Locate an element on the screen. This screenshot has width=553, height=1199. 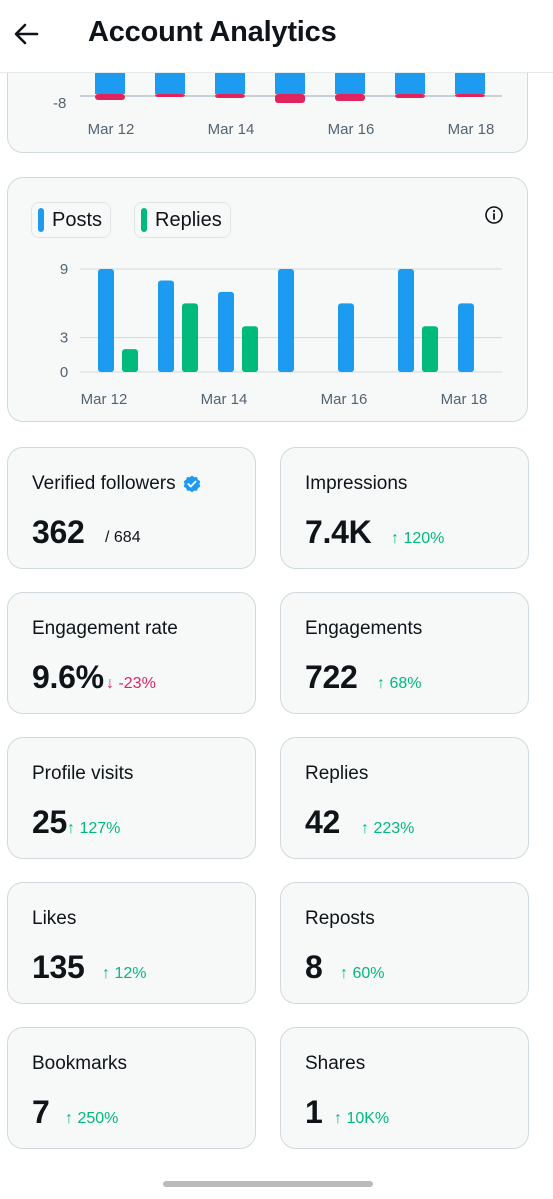
metric-label: Likes is located at coordinates (54, 919).